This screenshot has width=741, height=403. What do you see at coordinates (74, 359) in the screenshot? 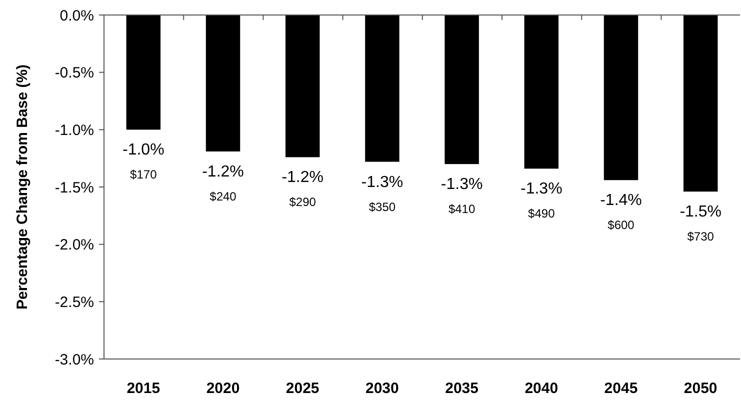
I see `y-tick-label: -3.0%` at bounding box center [74, 359].